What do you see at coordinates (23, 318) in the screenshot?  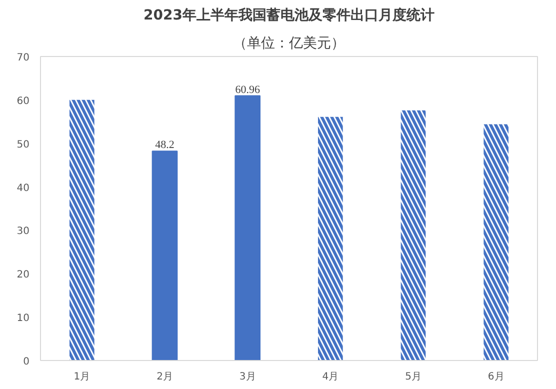 I see `y-tick-label: 10` at bounding box center [23, 318].